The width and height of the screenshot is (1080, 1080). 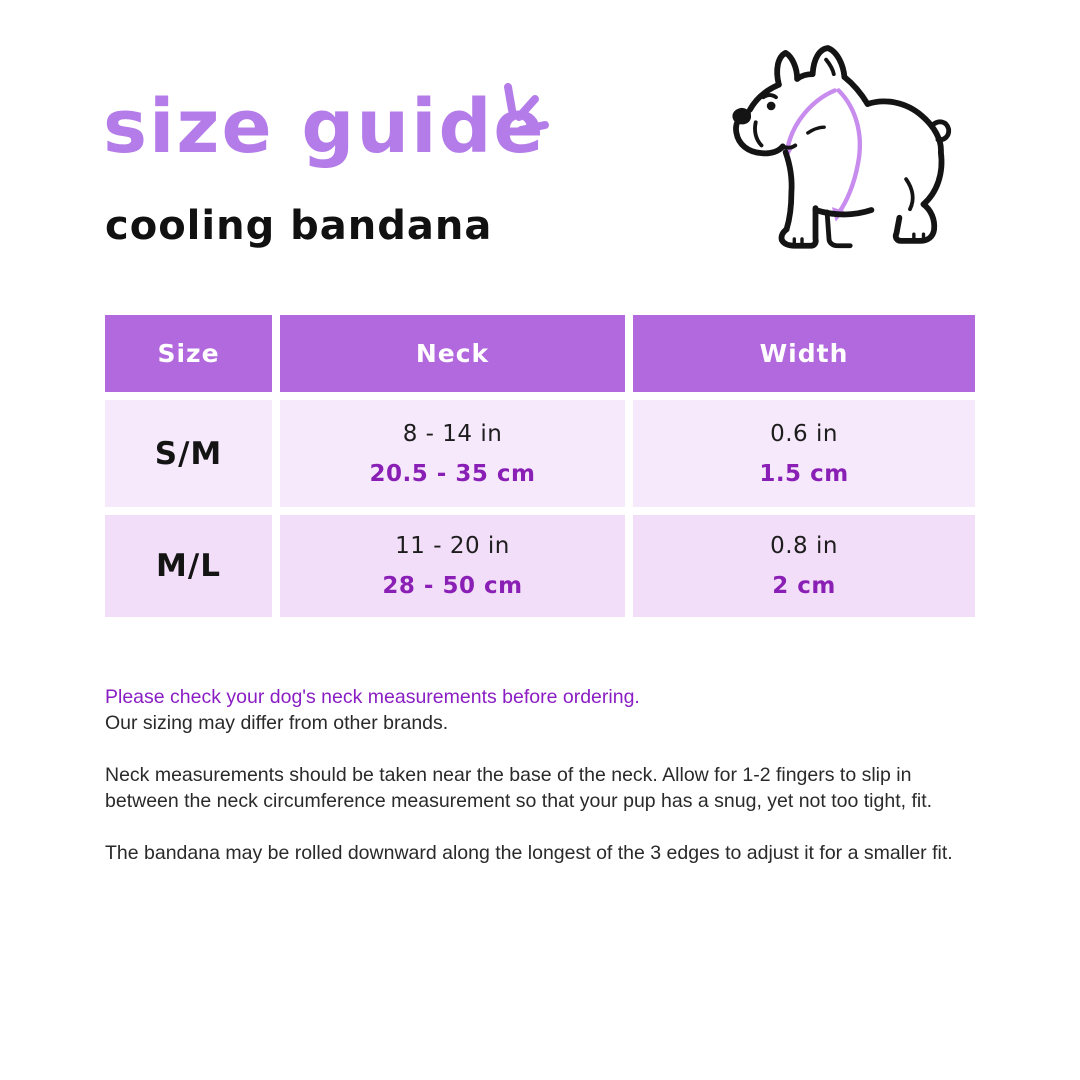 I want to click on neck-cm-value: 20.5 - 35 cm, so click(x=452, y=473).